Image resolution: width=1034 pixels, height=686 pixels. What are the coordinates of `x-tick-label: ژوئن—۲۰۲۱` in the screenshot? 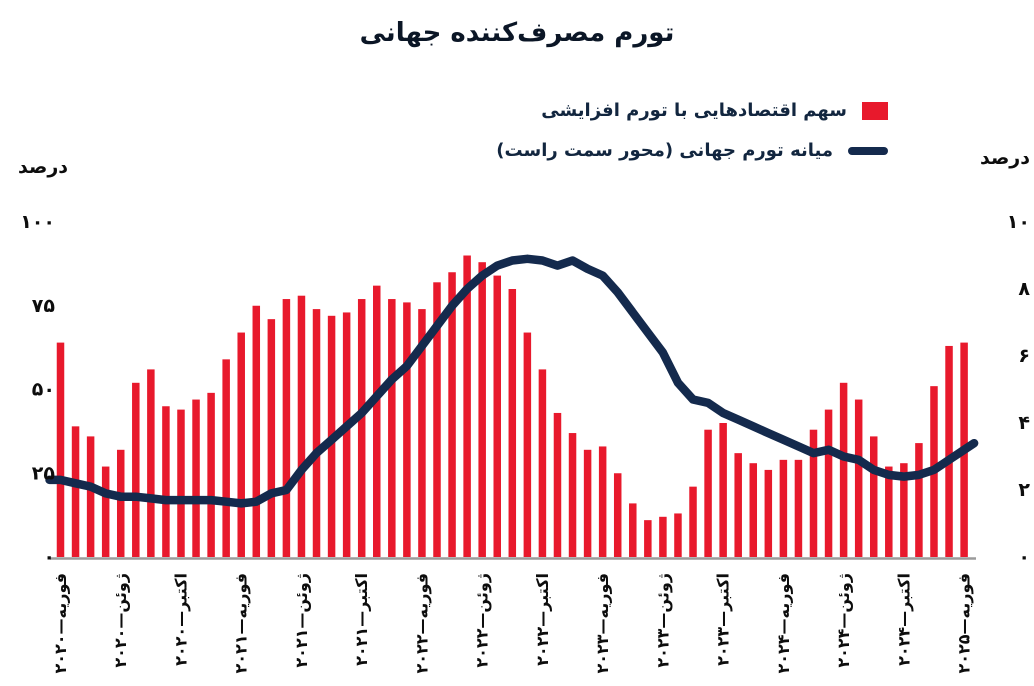 It's located at (301, 620).